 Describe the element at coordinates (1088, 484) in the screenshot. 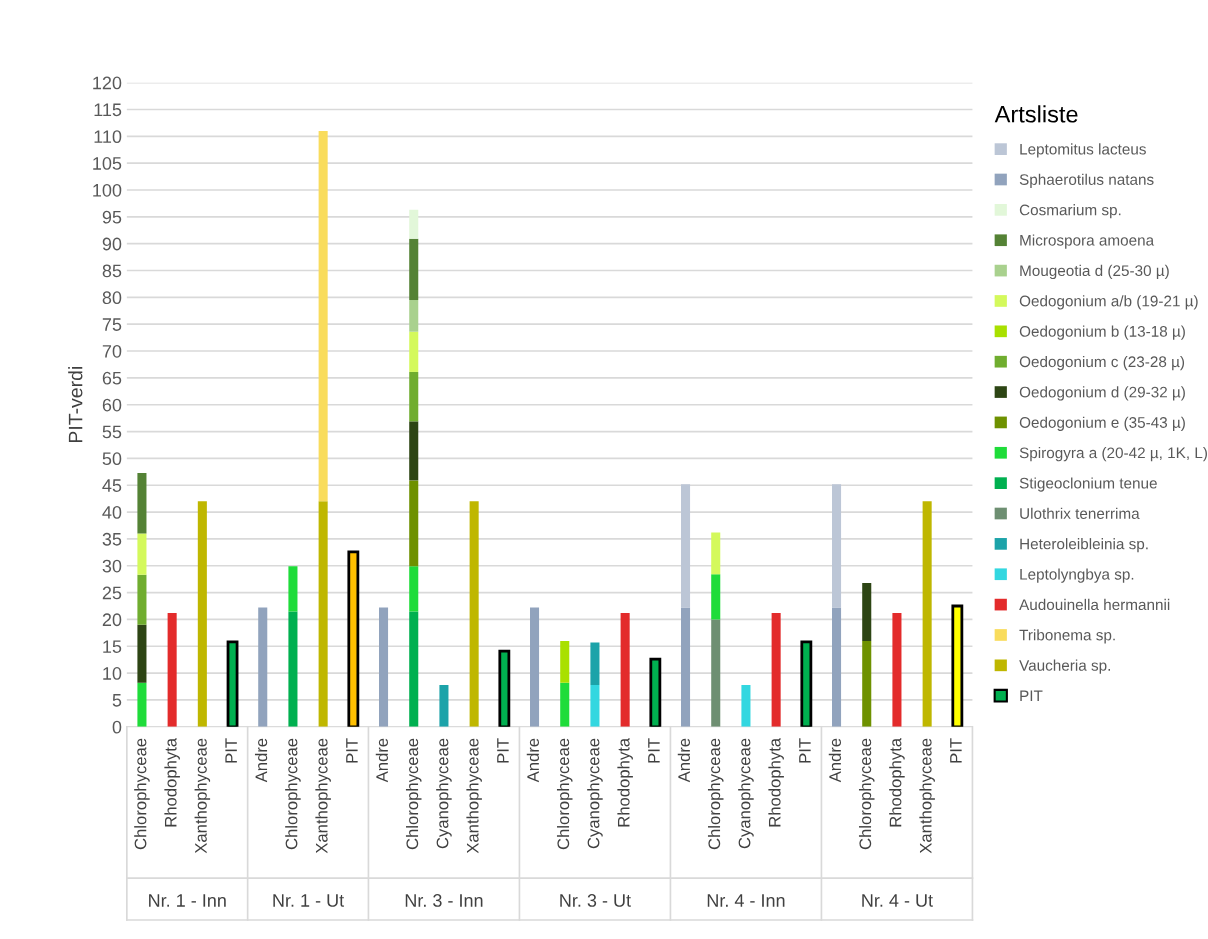

I see `legend-label: Stigeoclonium tenue` at that location.